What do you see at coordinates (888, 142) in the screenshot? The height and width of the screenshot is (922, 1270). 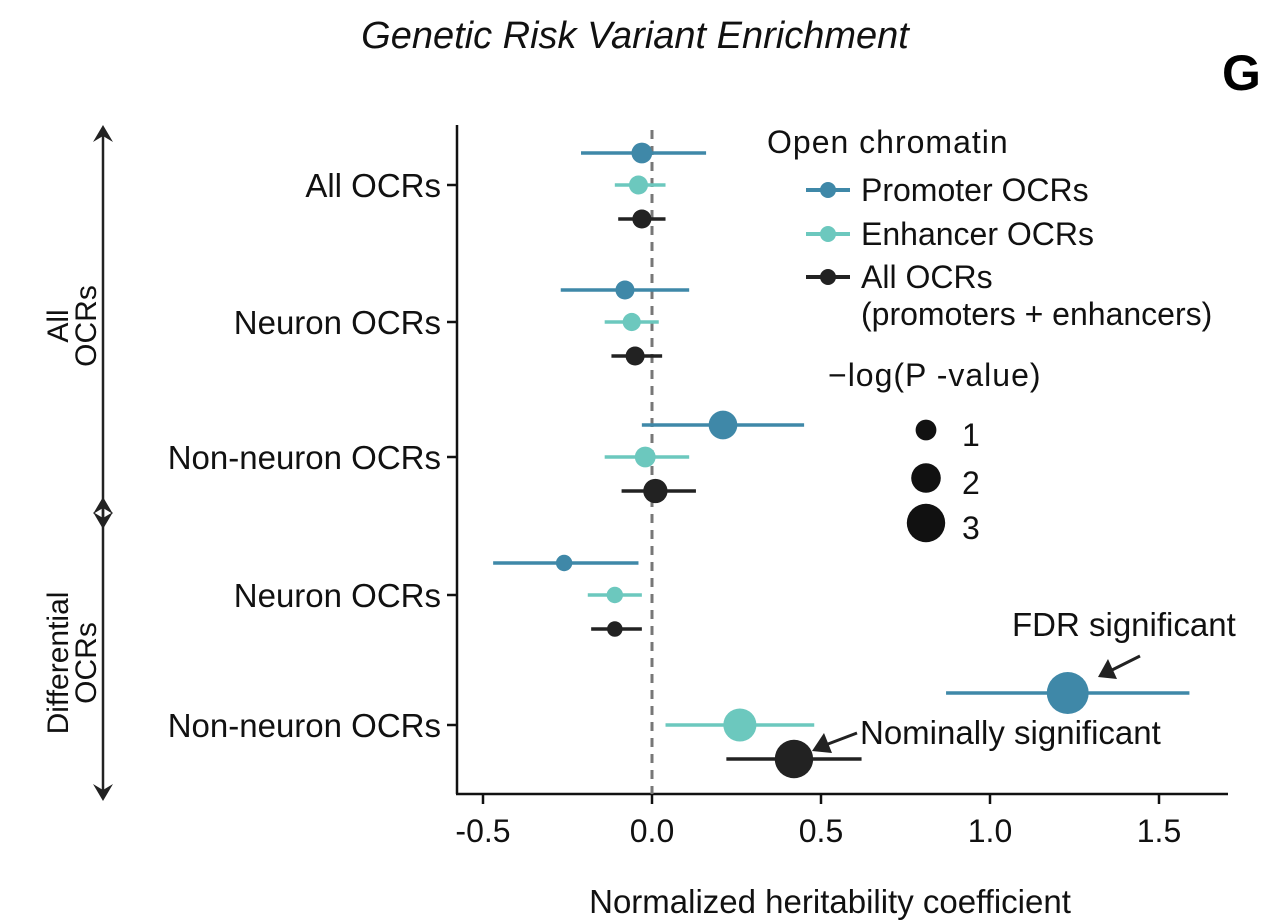 I see `legend-color-title: Open chromatin` at bounding box center [888, 142].